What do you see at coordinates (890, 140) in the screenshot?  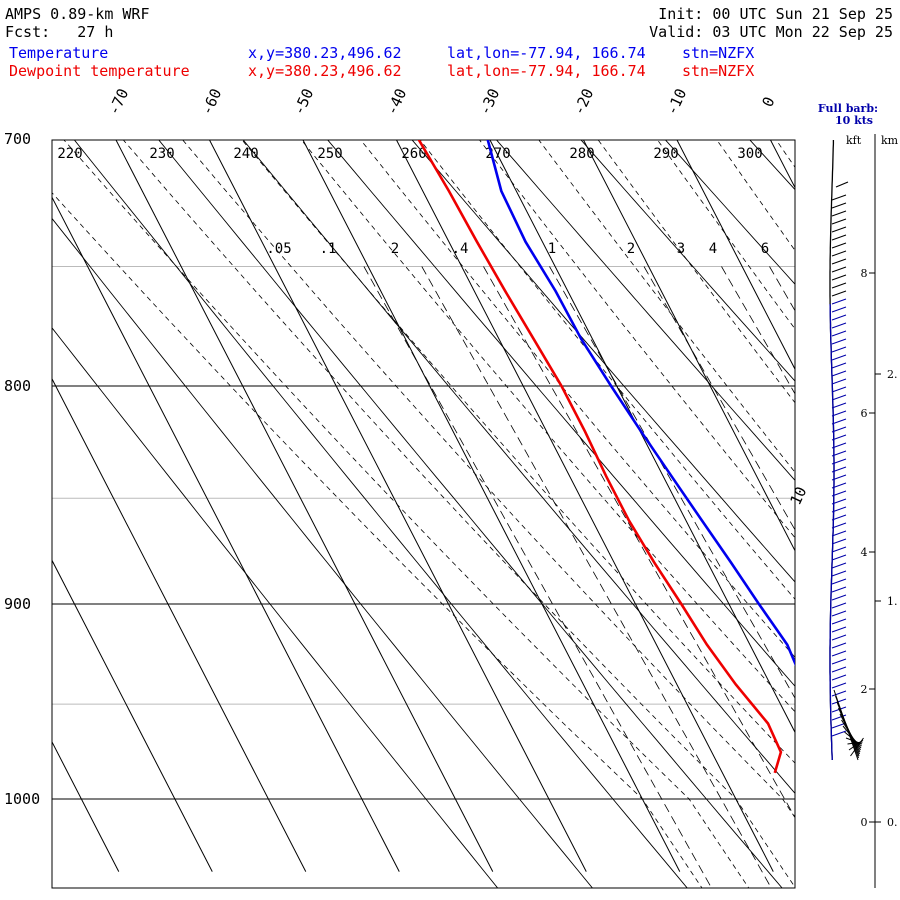 I see `km-label: km` at bounding box center [890, 140].